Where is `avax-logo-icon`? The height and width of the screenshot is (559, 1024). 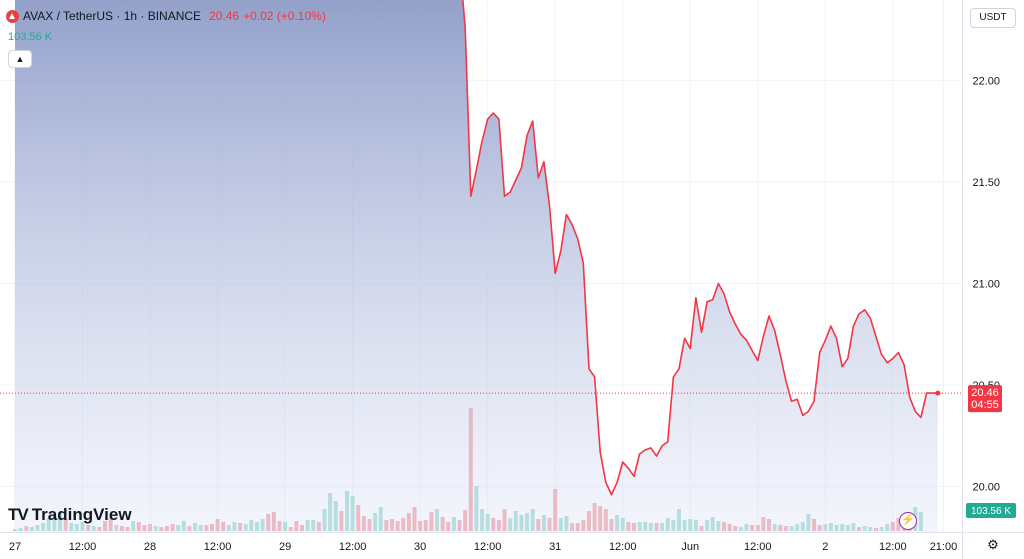
avax-logo-icon is located at coordinates (12, 16).